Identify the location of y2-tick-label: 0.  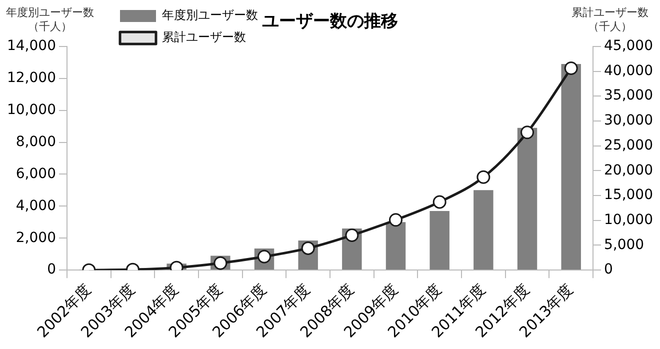
(608, 270).